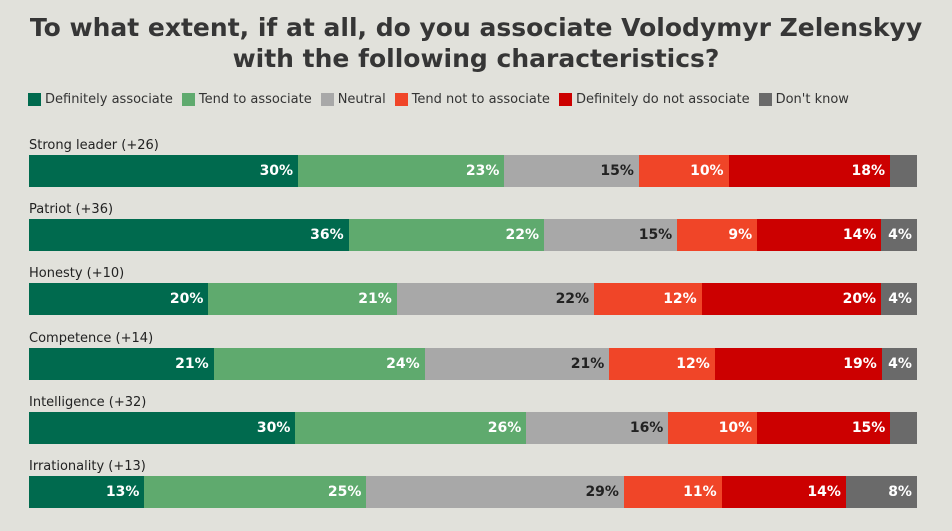  Describe the element at coordinates (717, 235) in the screenshot. I see `bar-segment: 9%` at that location.